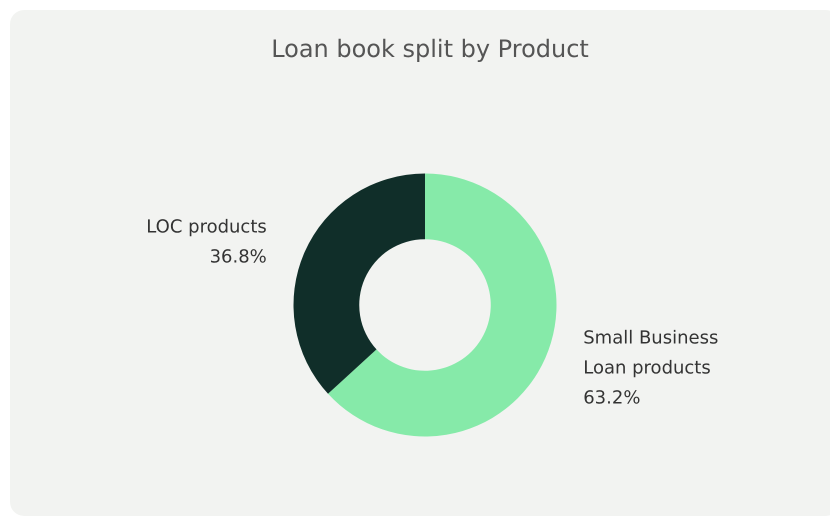 This screenshot has height=526, width=830. What do you see at coordinates (611, 398) in the screenshot?
I see `data-label: 63.2%` at bounding box center [611, 398].